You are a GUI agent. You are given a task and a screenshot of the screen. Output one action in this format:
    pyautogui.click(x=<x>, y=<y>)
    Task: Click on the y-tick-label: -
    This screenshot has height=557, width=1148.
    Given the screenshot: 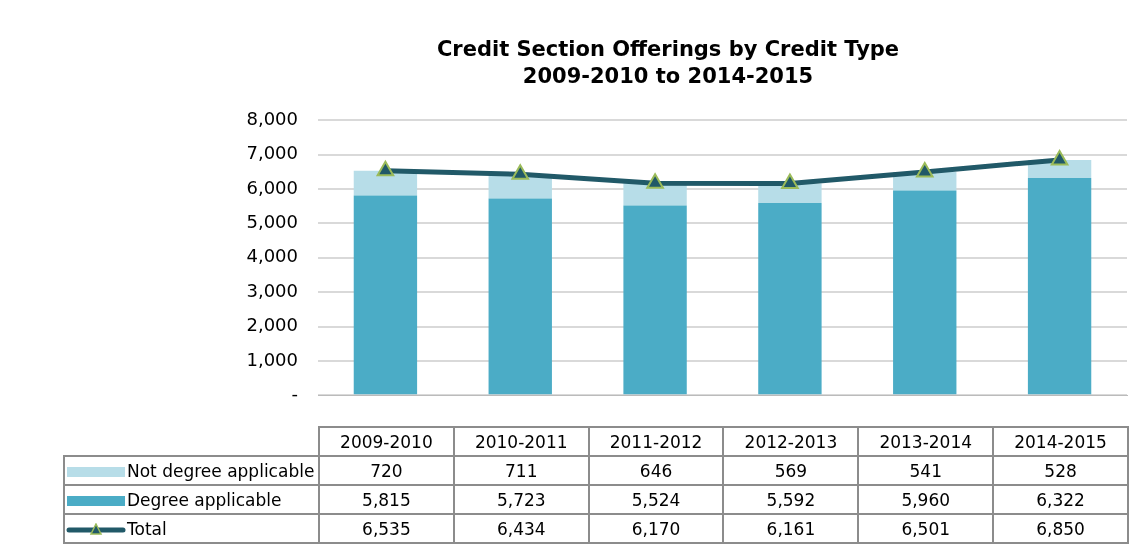 What is the action you would take?
    pyautogui.click(x=294, y=393)
    